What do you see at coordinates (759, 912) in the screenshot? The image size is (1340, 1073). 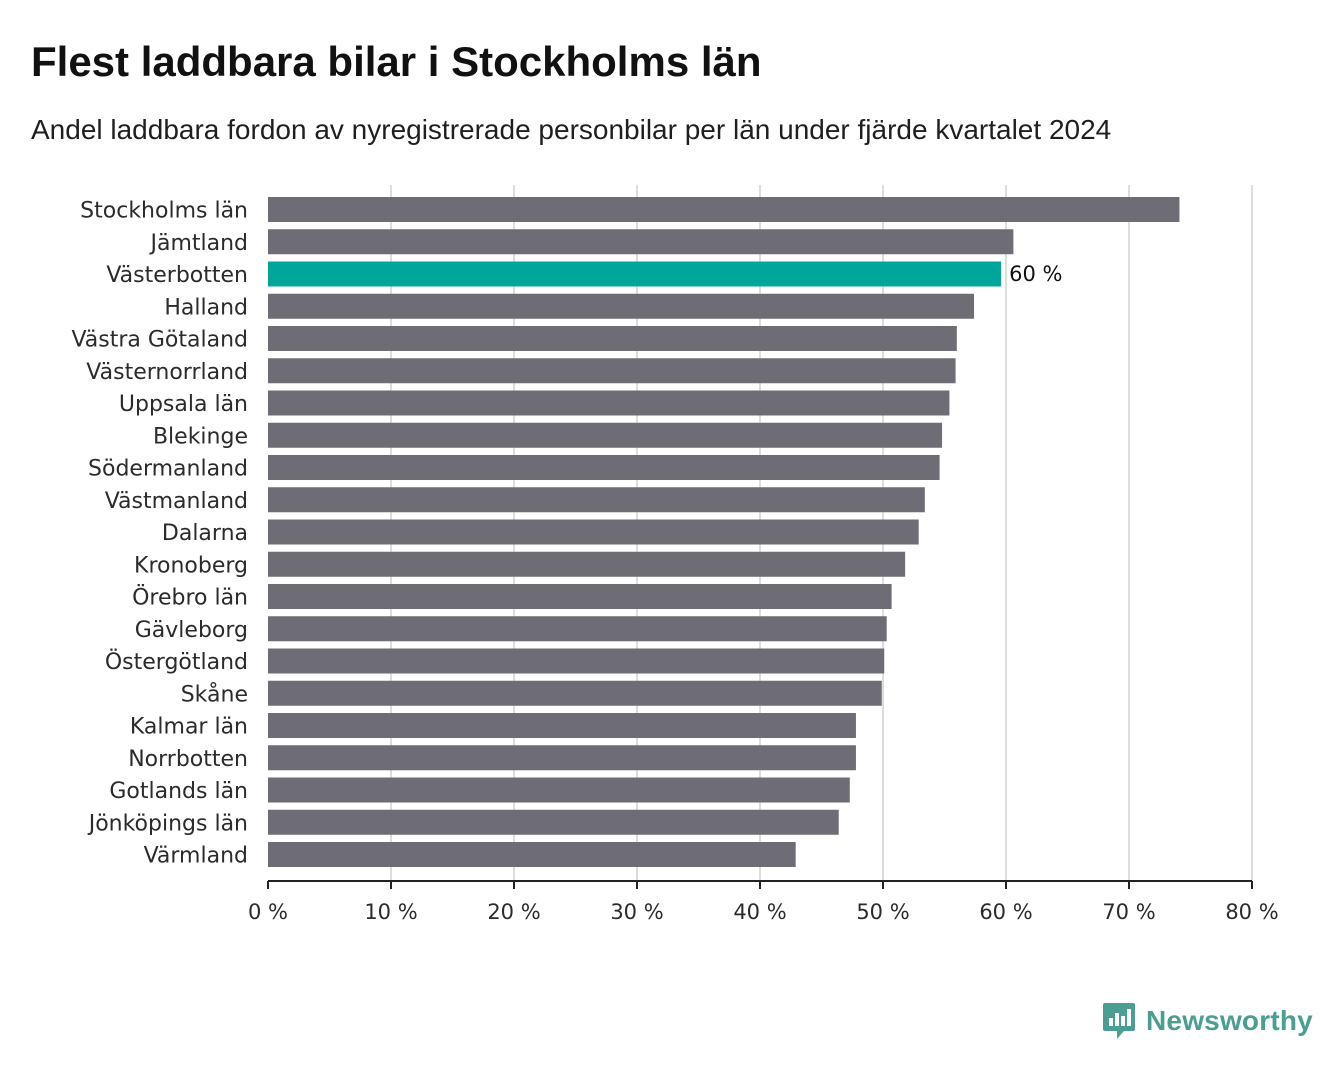 I see `x-tick-label: 40 %` at bounding box center [759, 912].